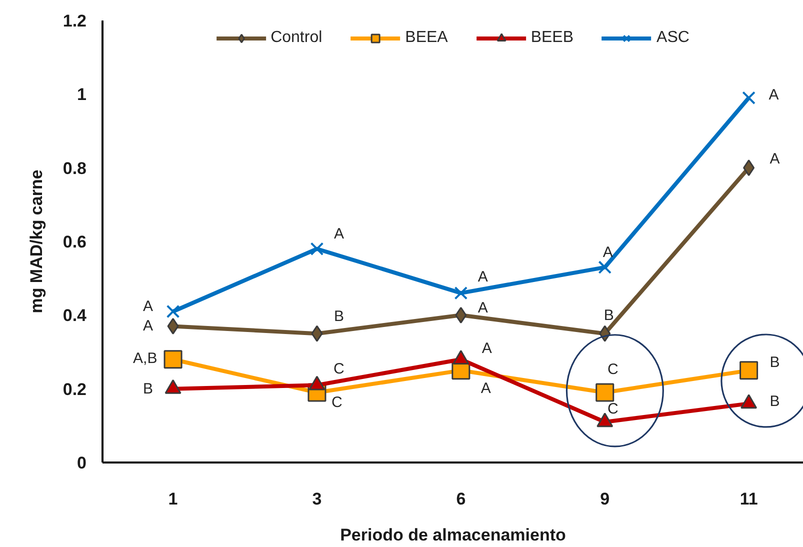 This screenshot has width=803, height=547. I want to click on y-tick-label: 1.2, so click(74, 21).